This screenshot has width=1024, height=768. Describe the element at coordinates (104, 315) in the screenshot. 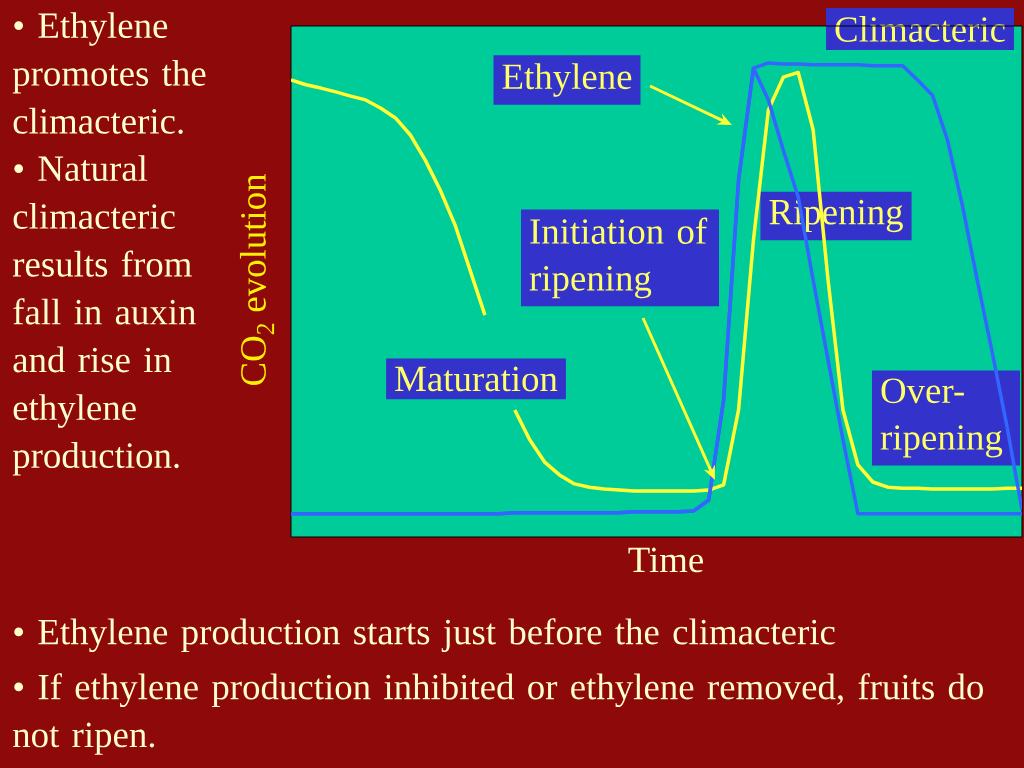

I see `text: • Natural climacteric results from fall in auxin and rise in ethylene production.` at that location.